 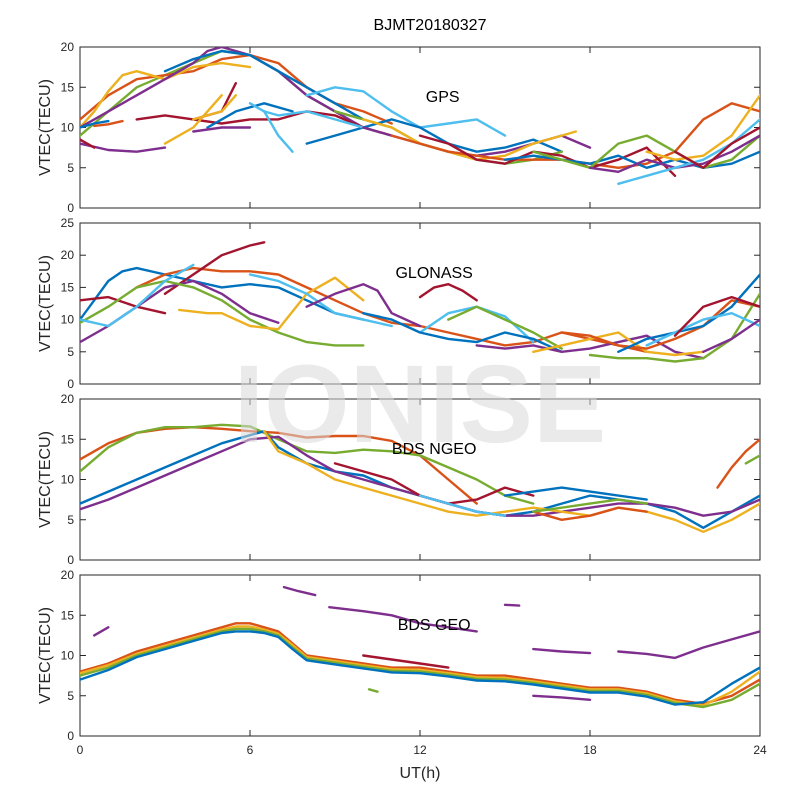 What do you see at coordinates (590, 750) in the screenshot?
I see `x-tick-label: 18` at bounding box center [590, 750].